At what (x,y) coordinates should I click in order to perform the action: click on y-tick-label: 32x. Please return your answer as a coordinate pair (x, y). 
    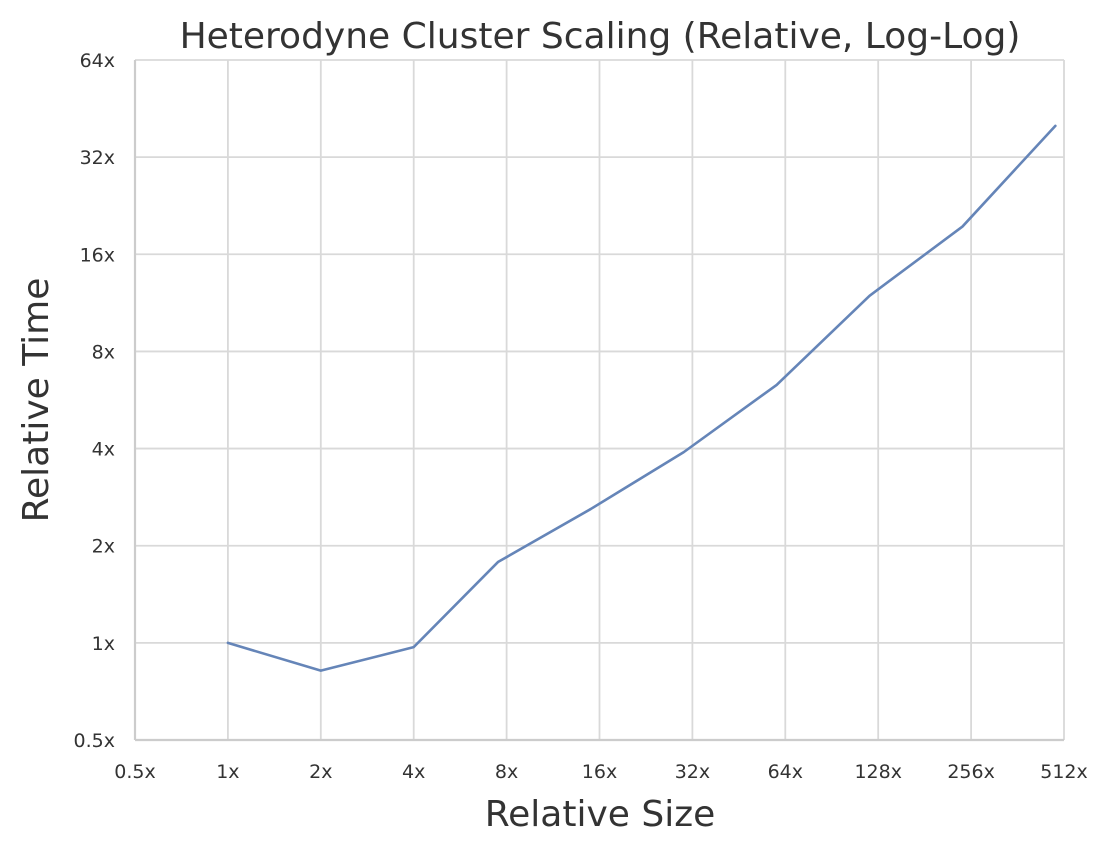
    Looking at the image, I should click on (97, 158).